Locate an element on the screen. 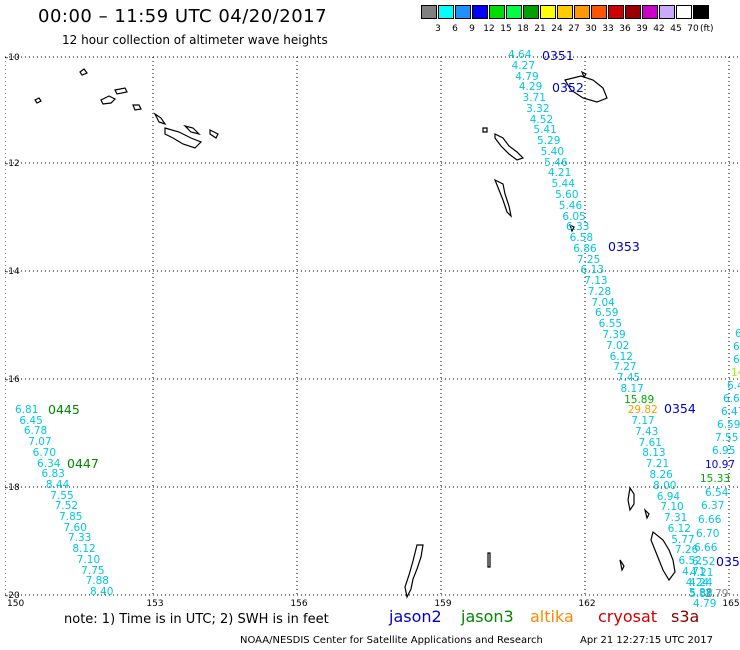  pass-id-label: 0352 is located at coordinates (568, 87).